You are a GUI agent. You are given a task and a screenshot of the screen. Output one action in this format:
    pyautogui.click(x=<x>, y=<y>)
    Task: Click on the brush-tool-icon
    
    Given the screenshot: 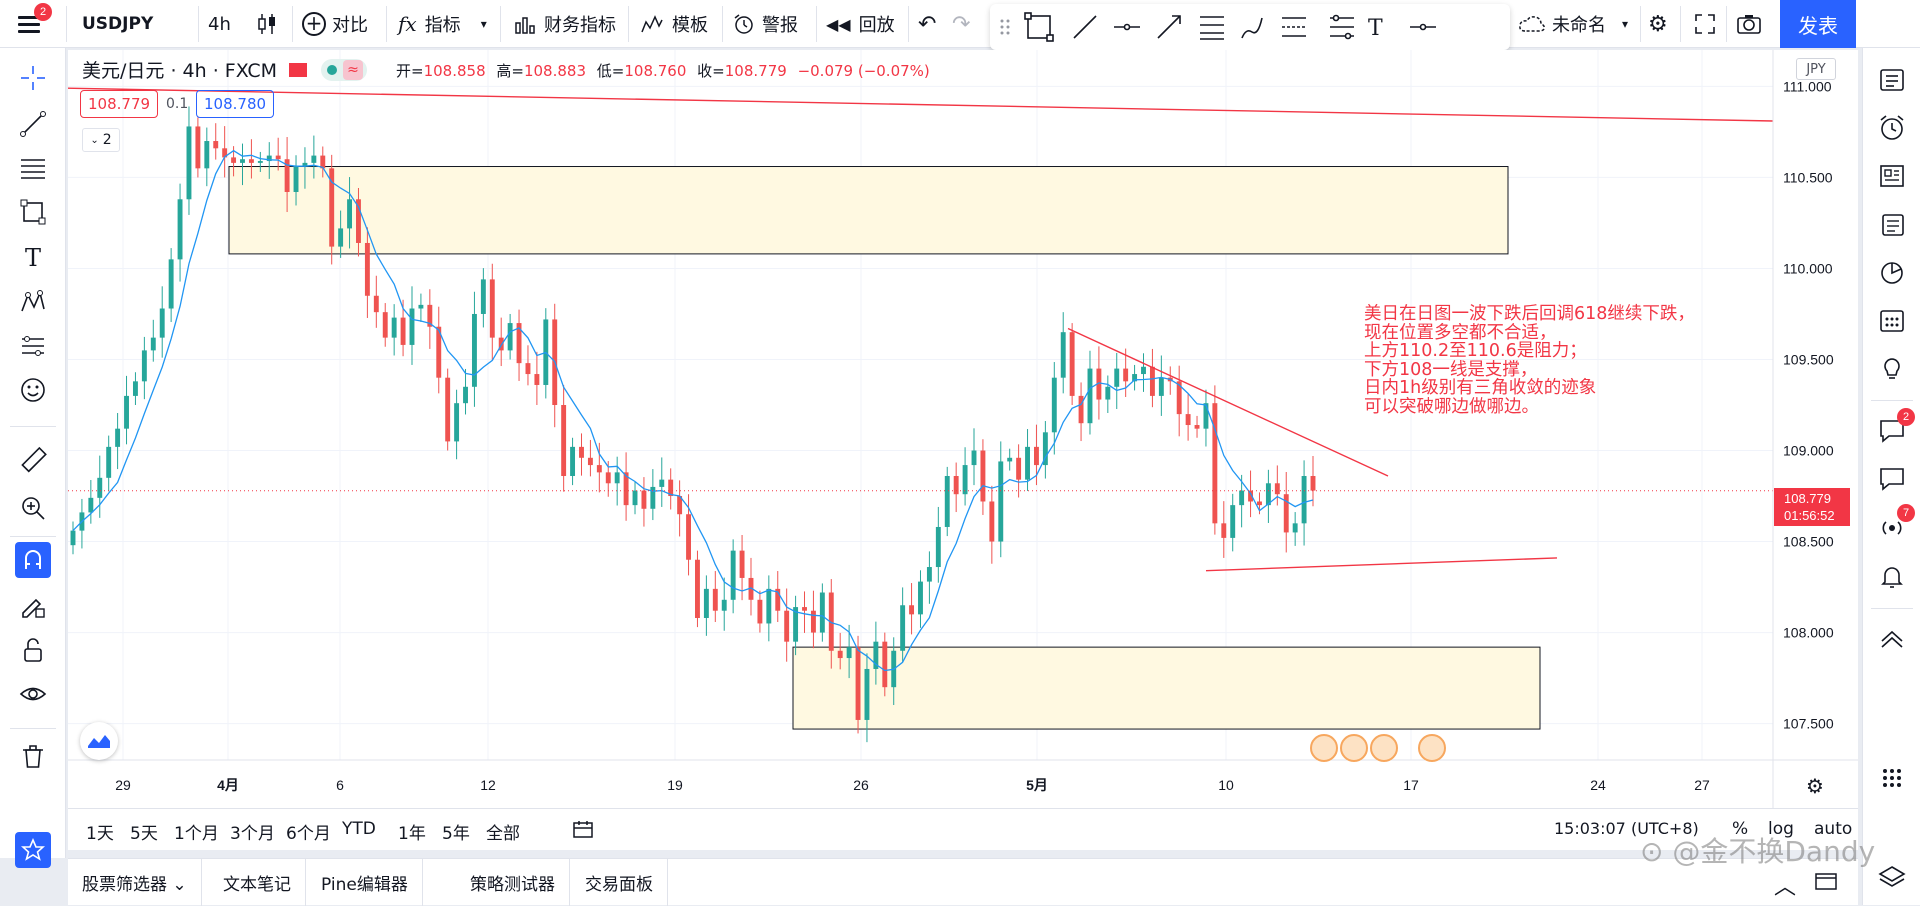 What is the action you would take?
    pyautogui.click(x=1252, y=28)
    